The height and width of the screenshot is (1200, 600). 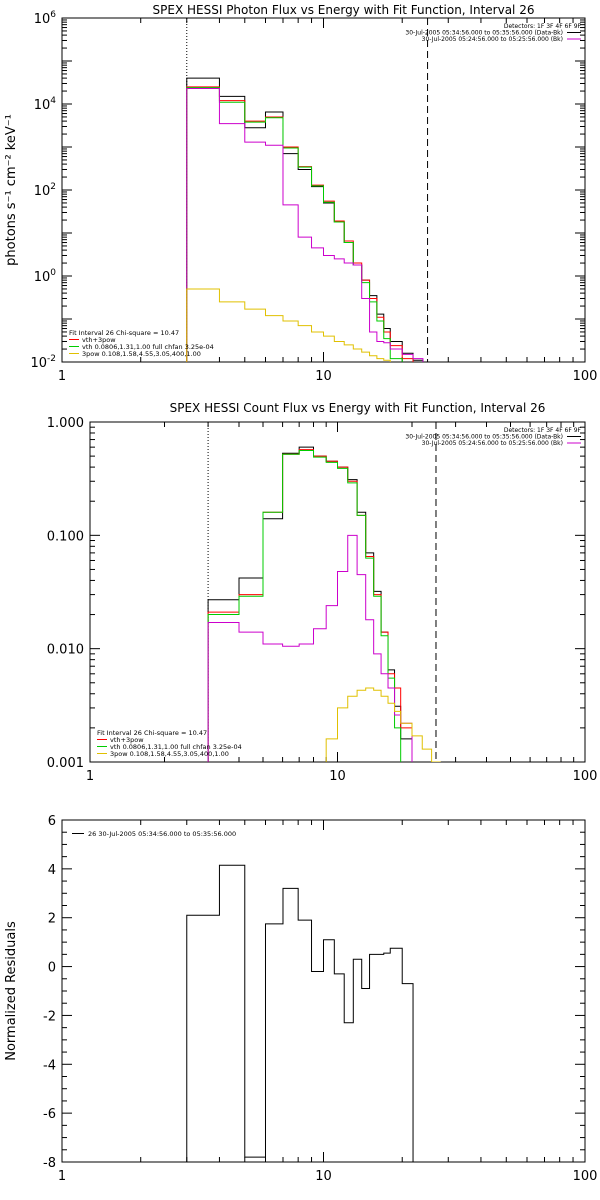 I want to click on y-axis-label: photons s⁻¹ cm⁻² keV⁻¹, so click(x=11, y=190).